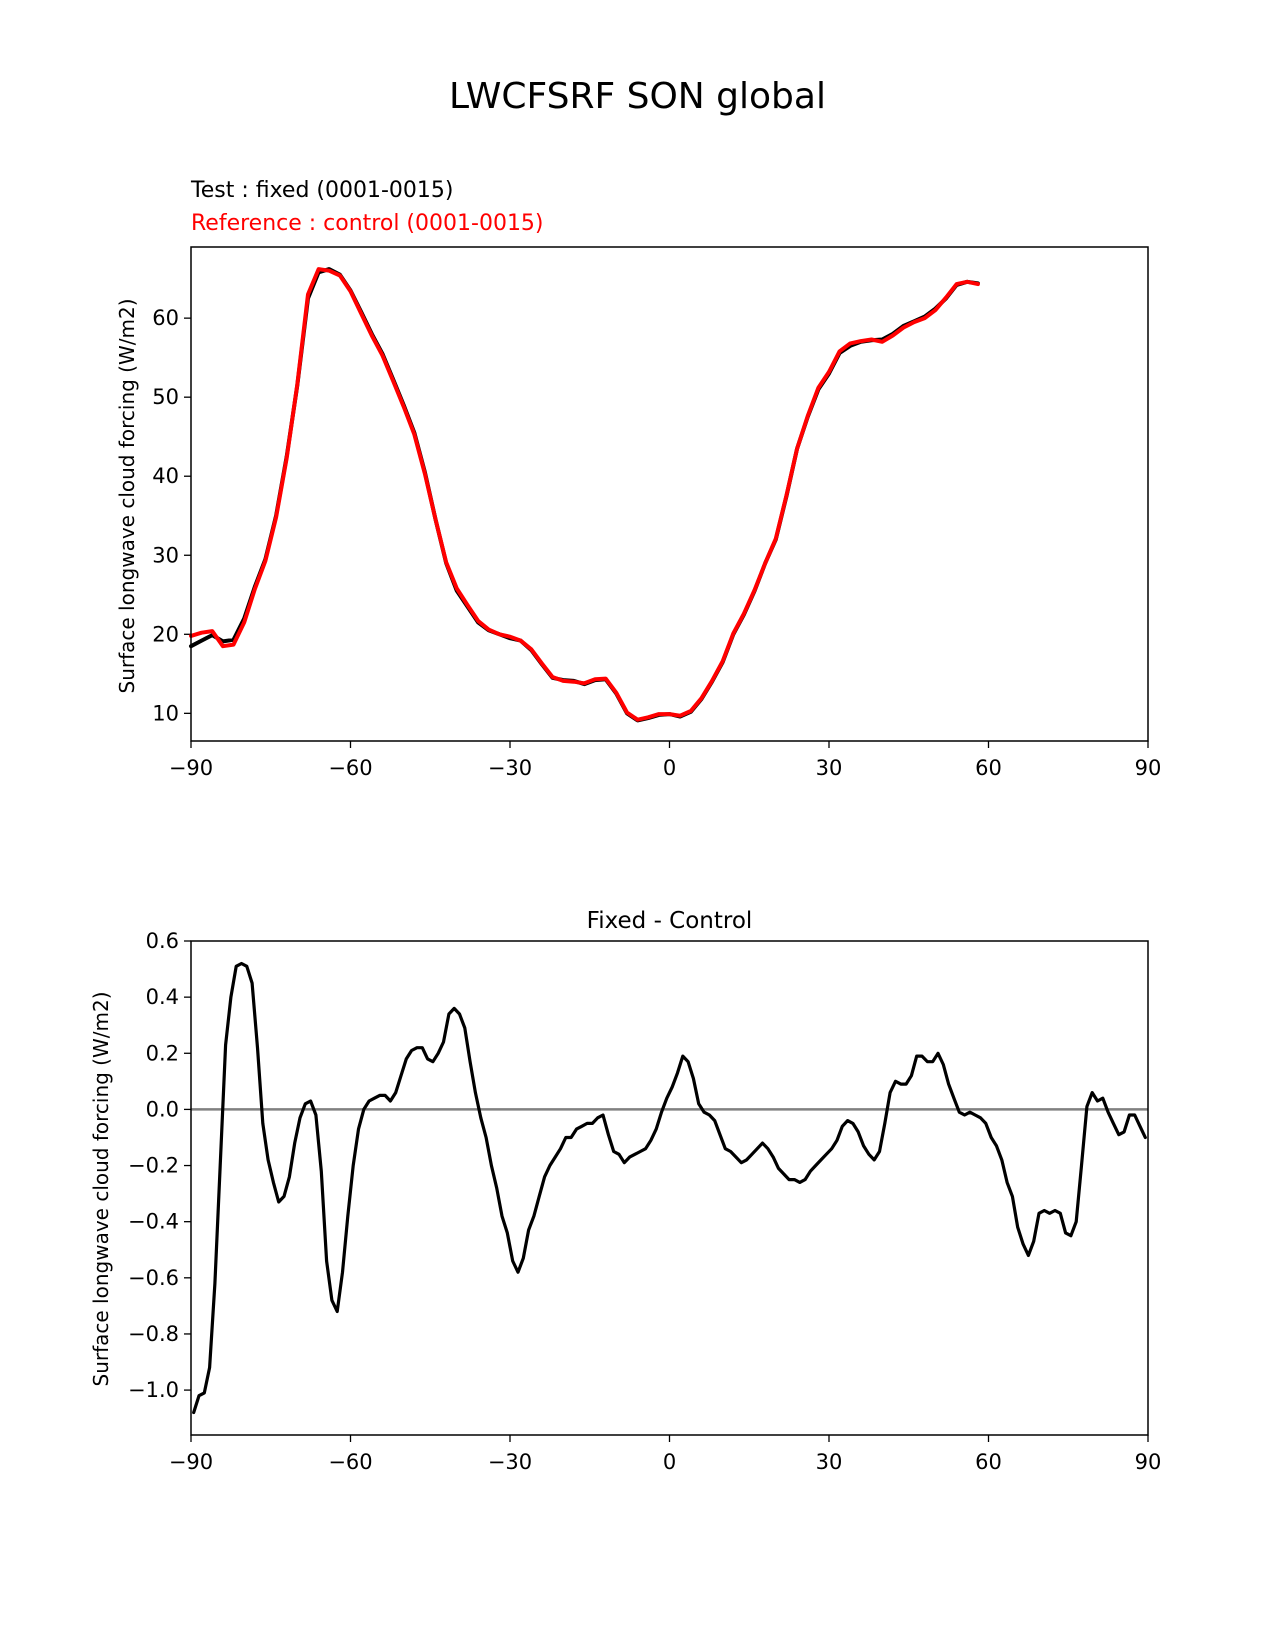 This screenshot has width=1275, height=1650. What do you see at coordinates (165, 397) in the screenshot?
I see `top-y-tick-label: 50` at bounding box center [165, 397].